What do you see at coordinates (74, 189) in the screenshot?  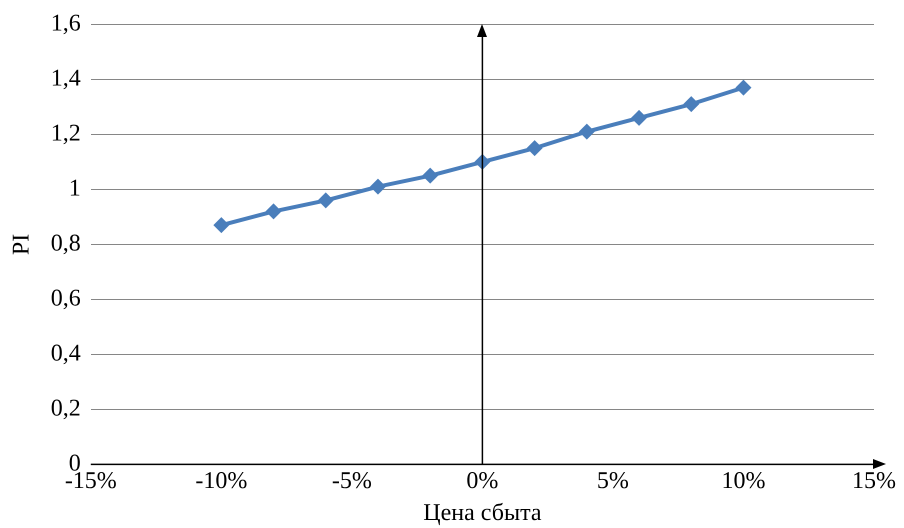 I see `y-tick-label: 1` at bounding box center [74, 189].